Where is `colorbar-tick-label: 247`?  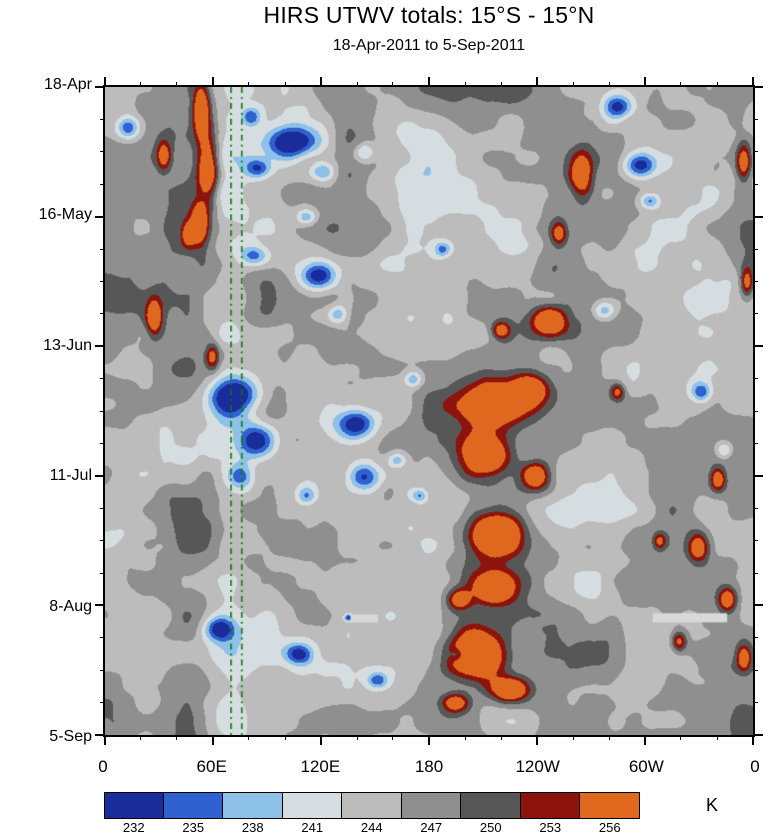 colorbar-tick-label: 247 is located at coordinates (431, 827).